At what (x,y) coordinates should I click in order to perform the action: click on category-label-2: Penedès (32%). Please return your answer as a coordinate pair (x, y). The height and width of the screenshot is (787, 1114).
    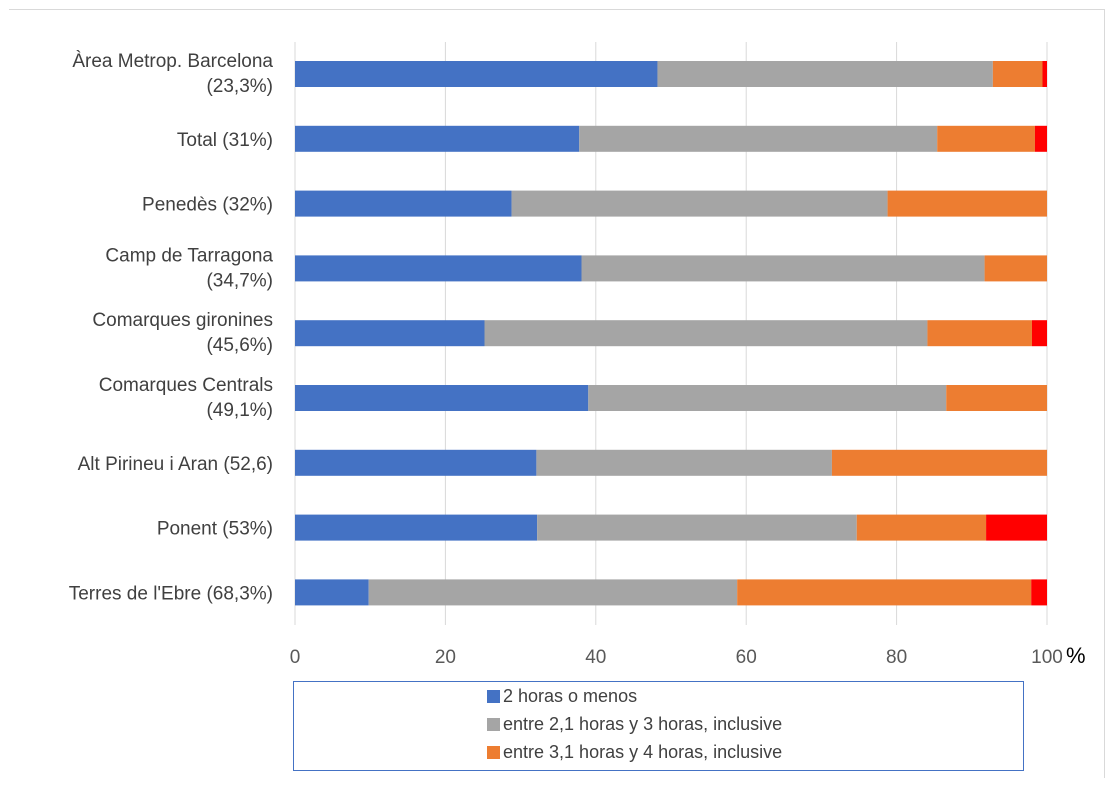
    Looking at the image, I should click on (207, 205).